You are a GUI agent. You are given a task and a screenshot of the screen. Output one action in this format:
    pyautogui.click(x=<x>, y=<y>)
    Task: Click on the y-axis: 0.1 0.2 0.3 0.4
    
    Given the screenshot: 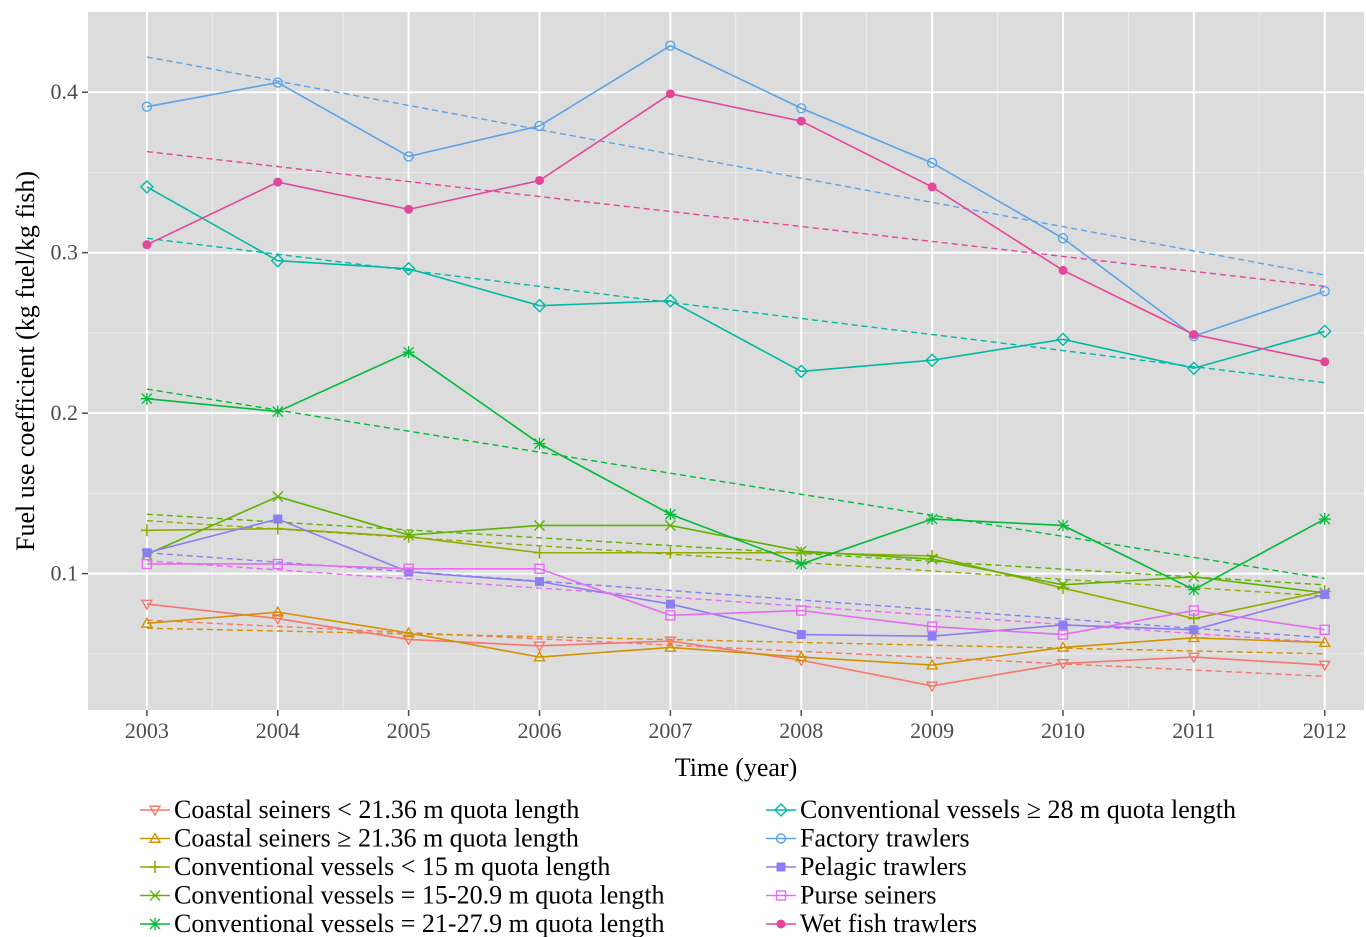 What is the action you would take?
    pyautogui.click(x=69, y=332)
    